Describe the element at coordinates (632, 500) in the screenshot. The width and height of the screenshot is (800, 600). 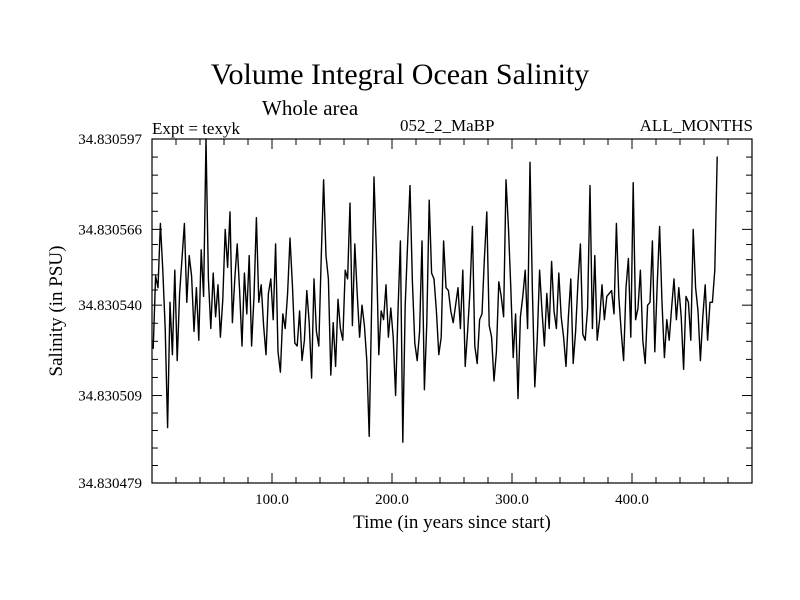
I see `x-tick-label: 400.0` at that location.